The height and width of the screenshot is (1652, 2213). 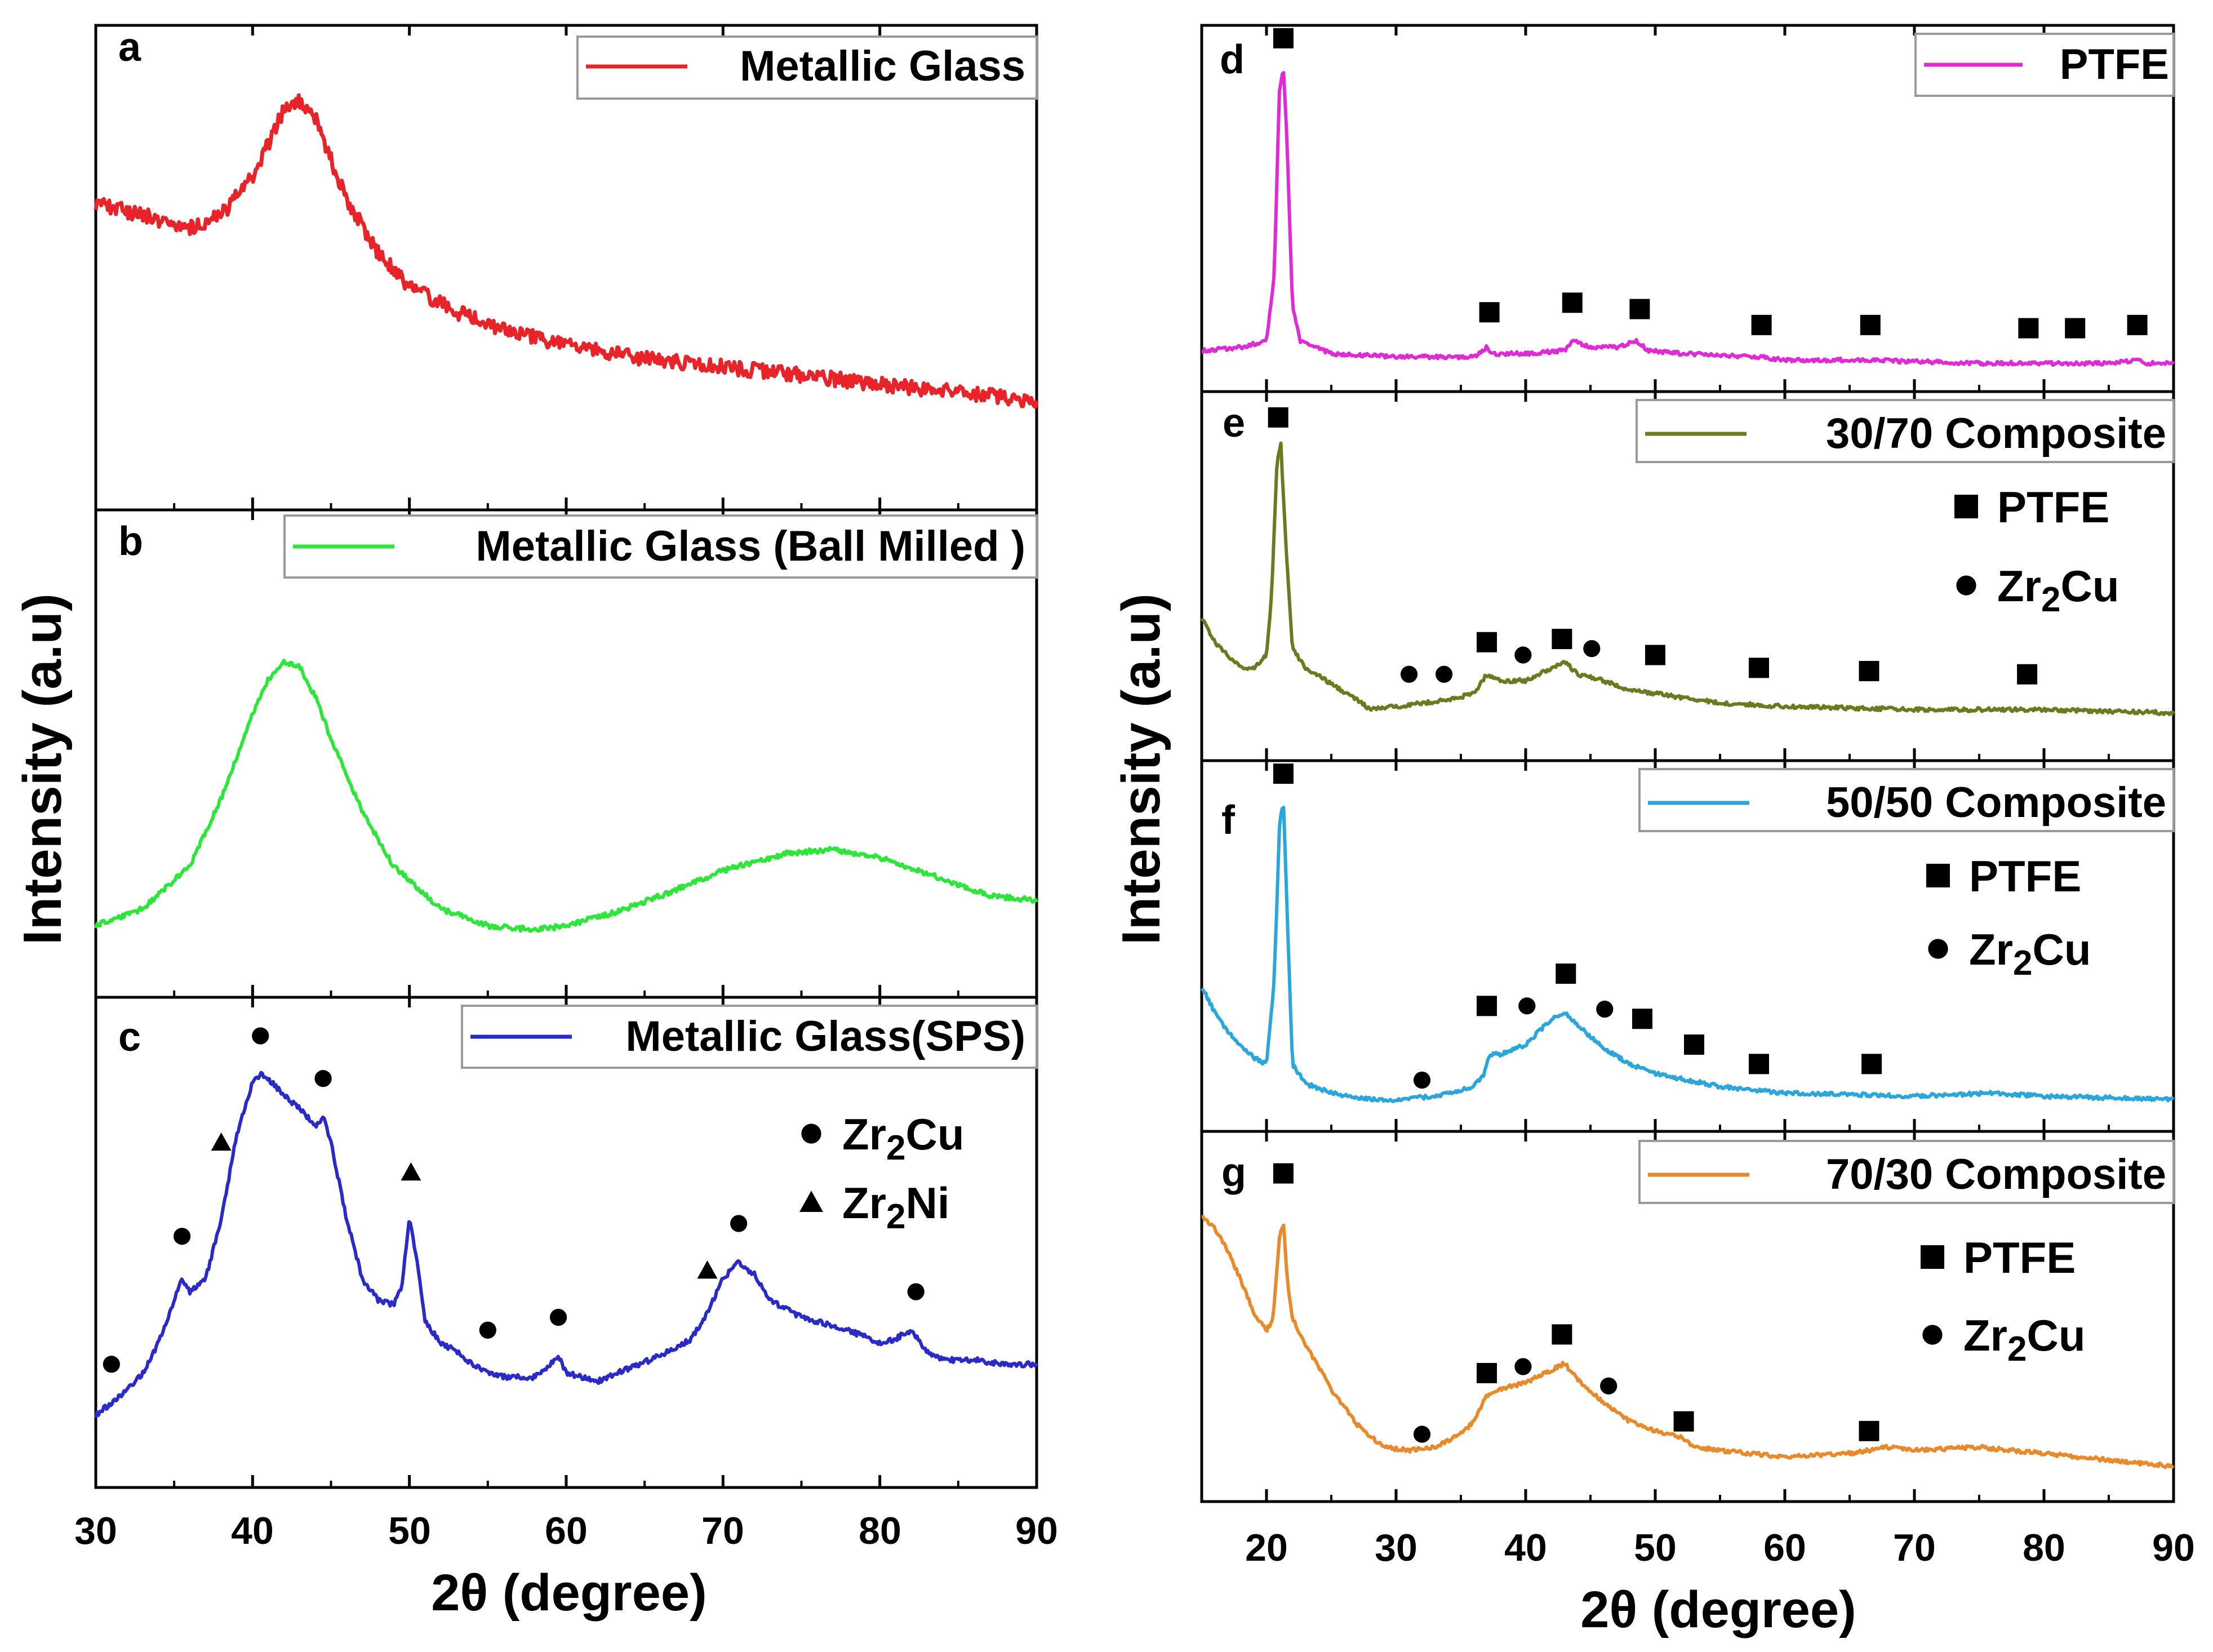 I want to click on legend-label: 30/70 Composite, so click(x=1996, y=434).